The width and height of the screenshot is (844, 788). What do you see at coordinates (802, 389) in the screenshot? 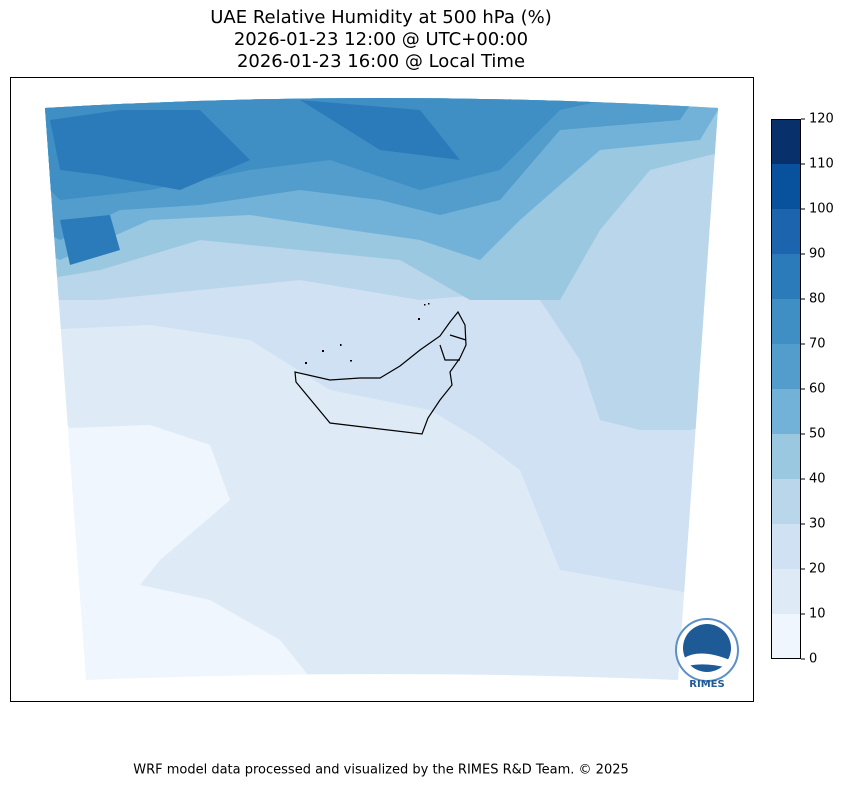
I see `colorbar: 0 10 20 30 40 50 60 70 80 90 100 110 120` at bounding box center [802, 389].